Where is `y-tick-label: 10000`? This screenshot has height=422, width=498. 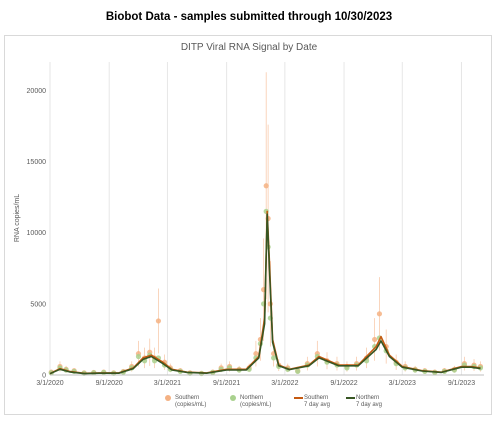 y-tick-label: 10000 is located at coordinates (37, 233).